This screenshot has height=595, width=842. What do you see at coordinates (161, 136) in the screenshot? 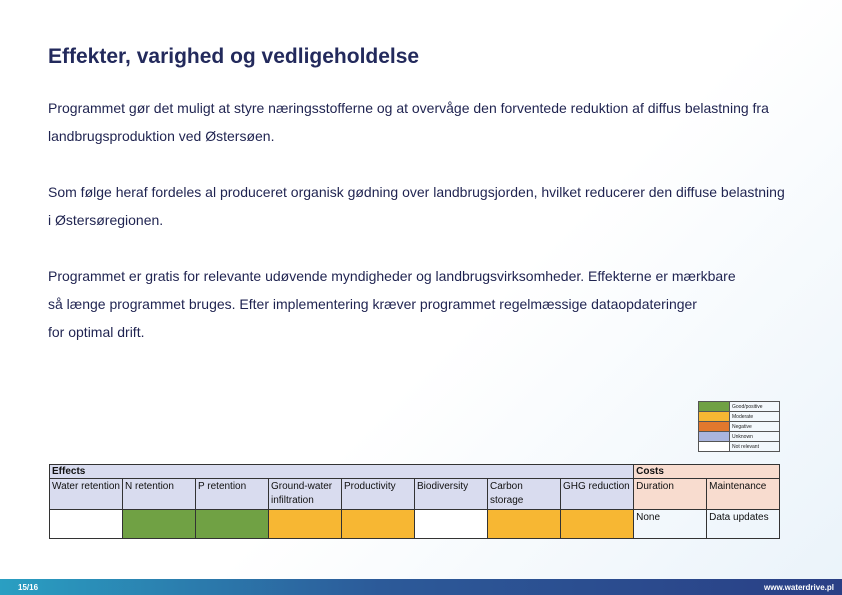
I see `paragraph-line: landbrugsproduktion ved Østersøen.` at bounding box center [161, 136].